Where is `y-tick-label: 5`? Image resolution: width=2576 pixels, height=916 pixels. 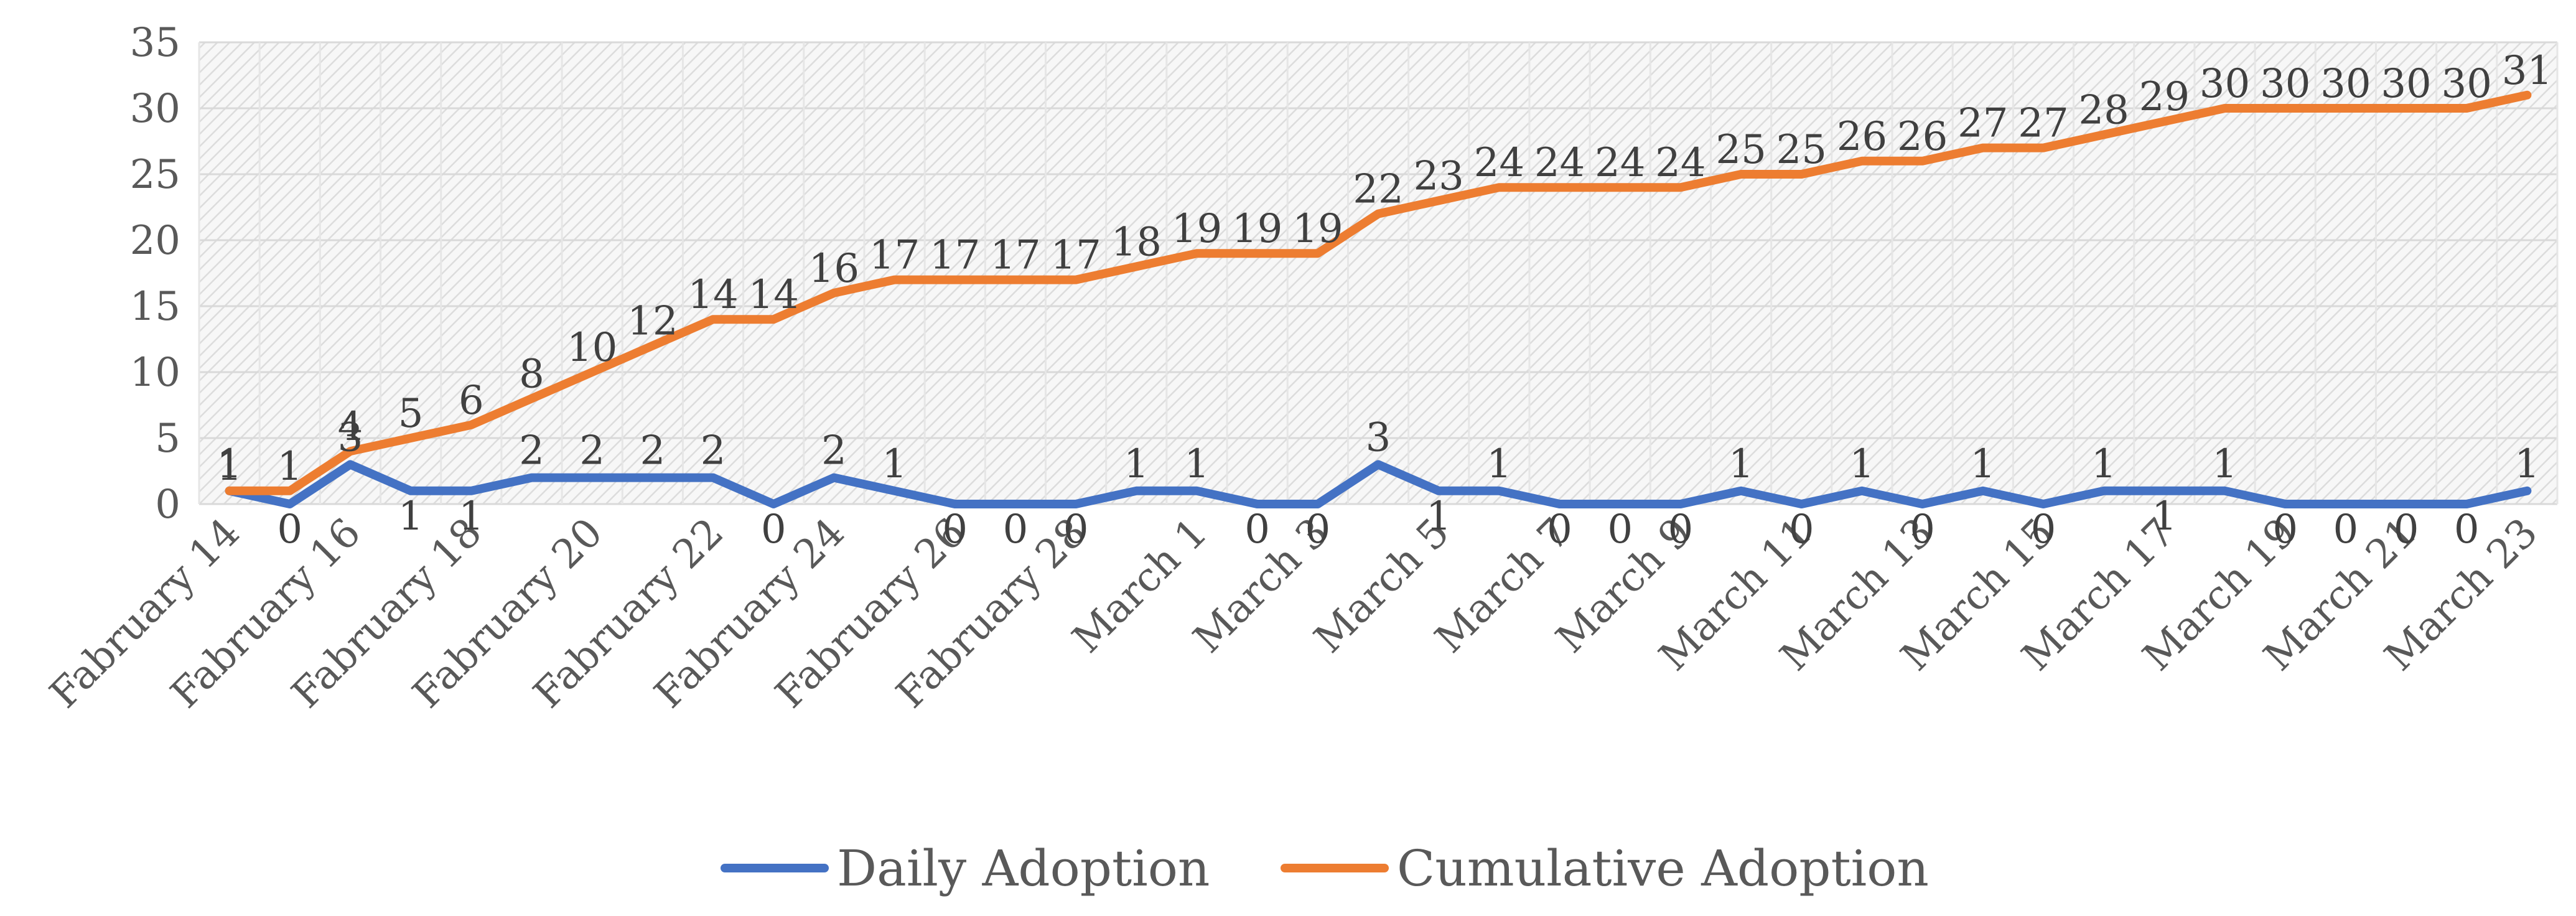 y-tick-label: 5 is located at coordinates (167, 439).